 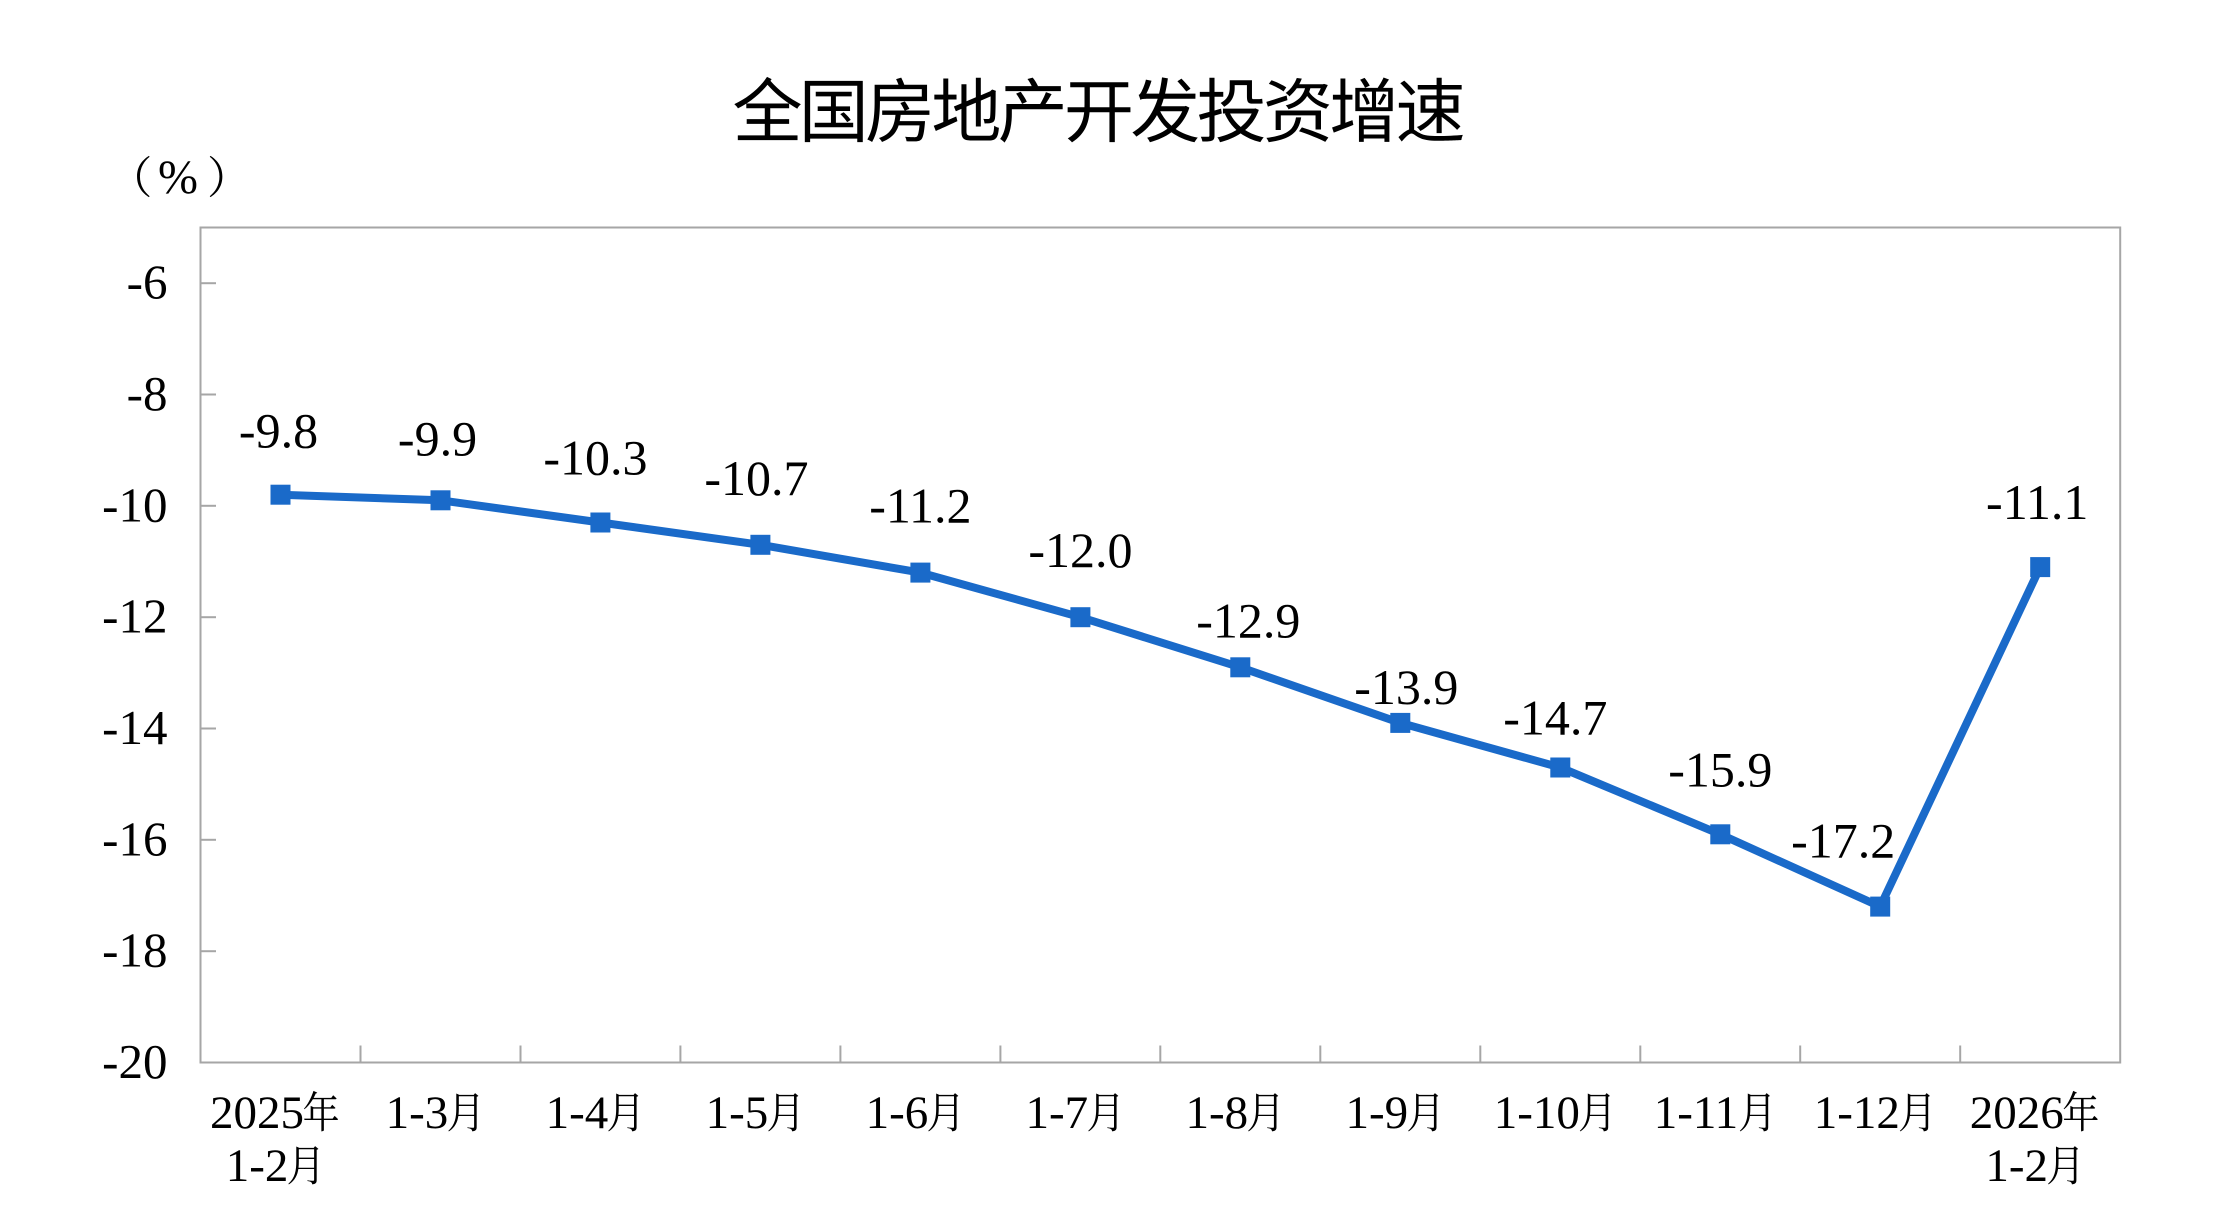 What do you see at coordinates (278, 431) in the screenshot?
I see `svg-text: -9.8` at bounding box center [278, 431].